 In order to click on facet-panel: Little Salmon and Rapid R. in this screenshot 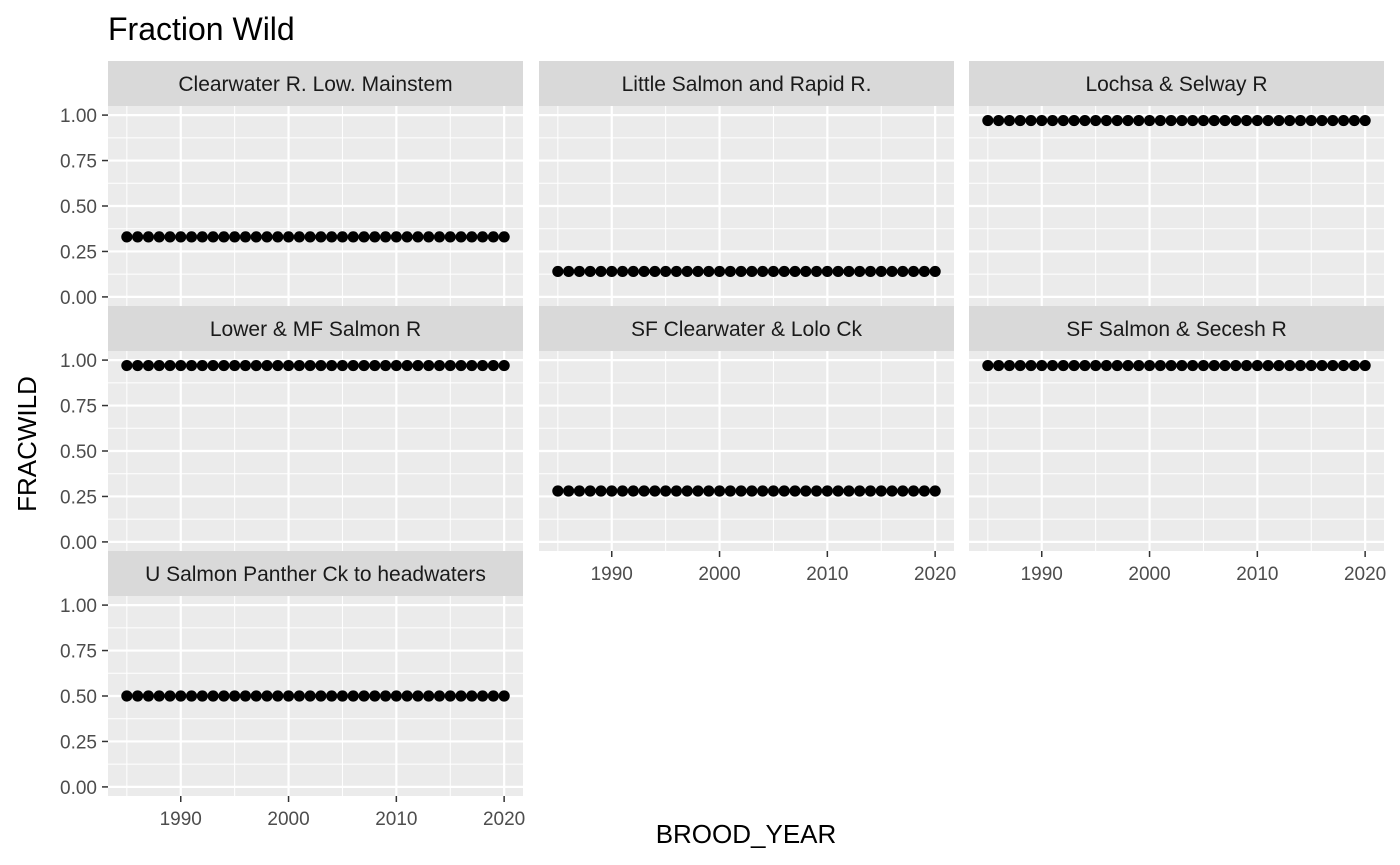, I will do `click(746, 183)`.